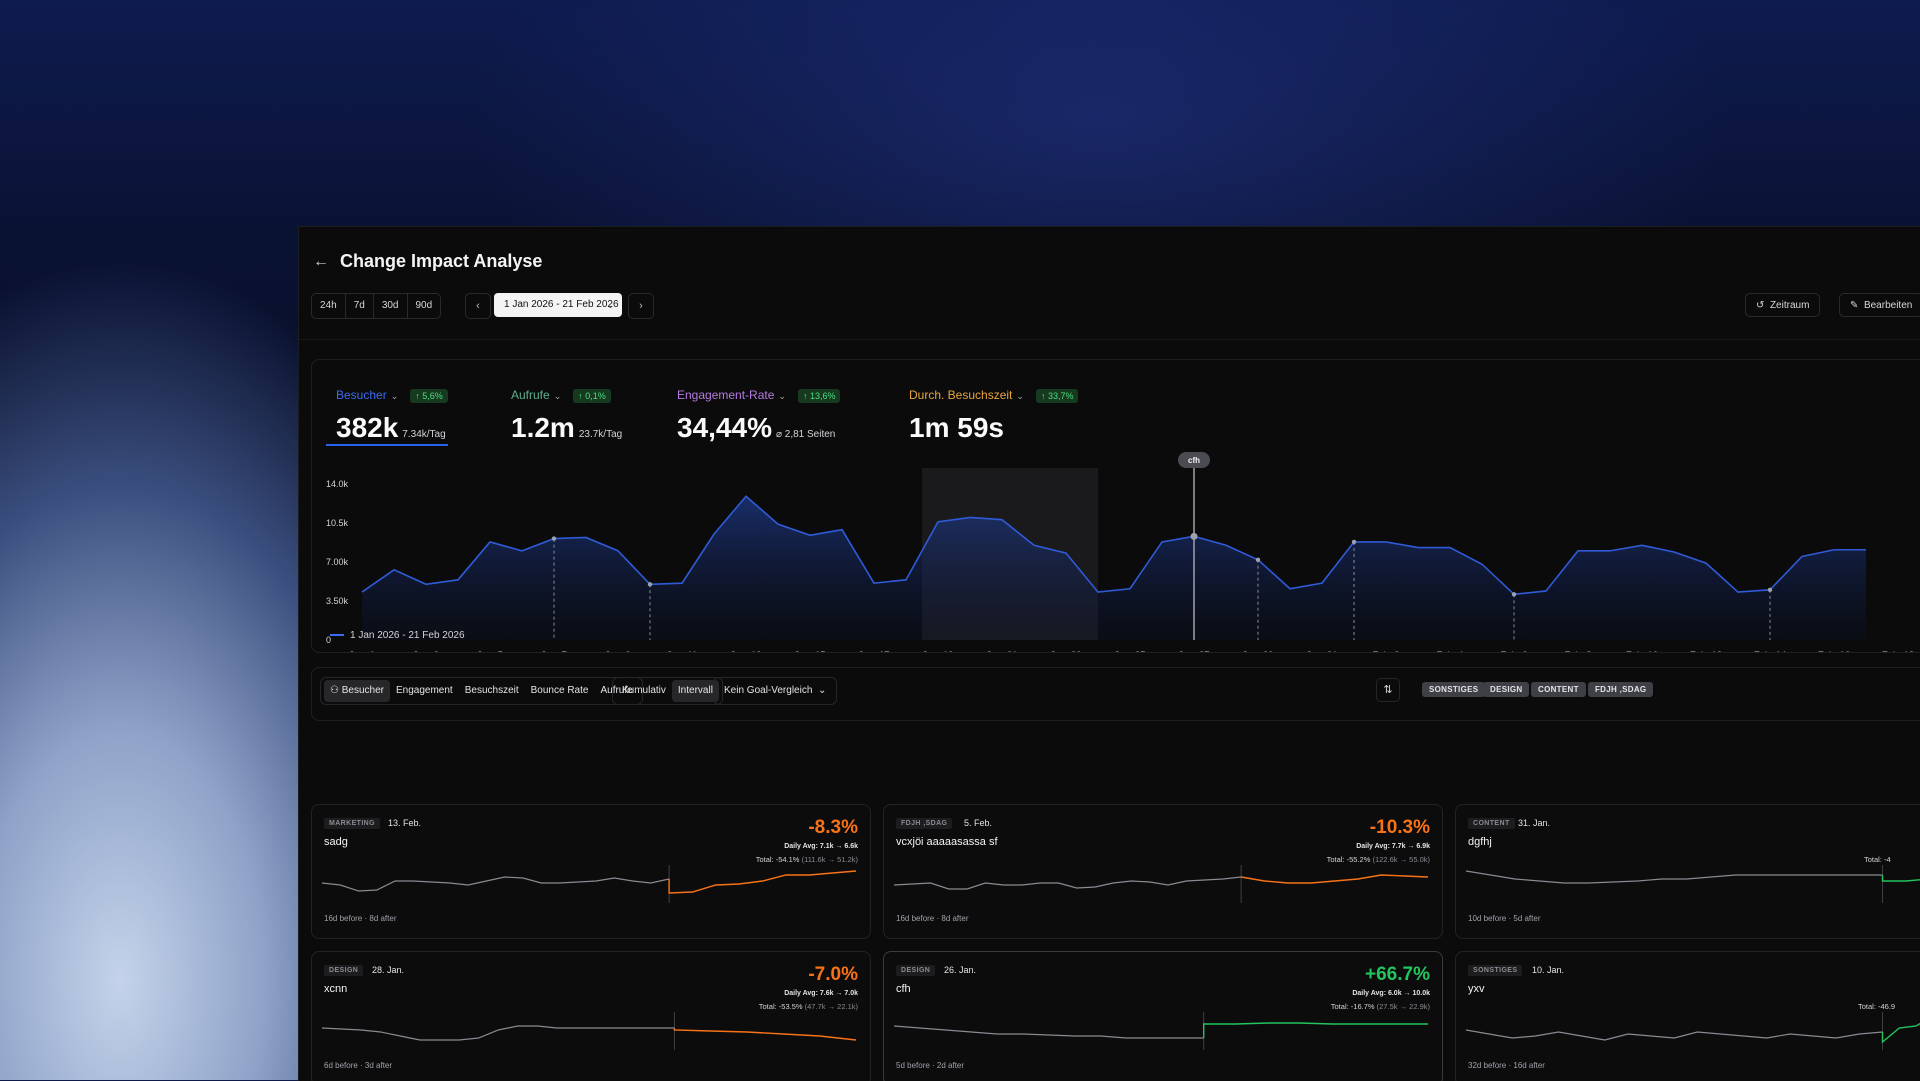 This screenshot has height=1081, width=1920. I want to click on change-name: dgfhj, so click(1480, 842).